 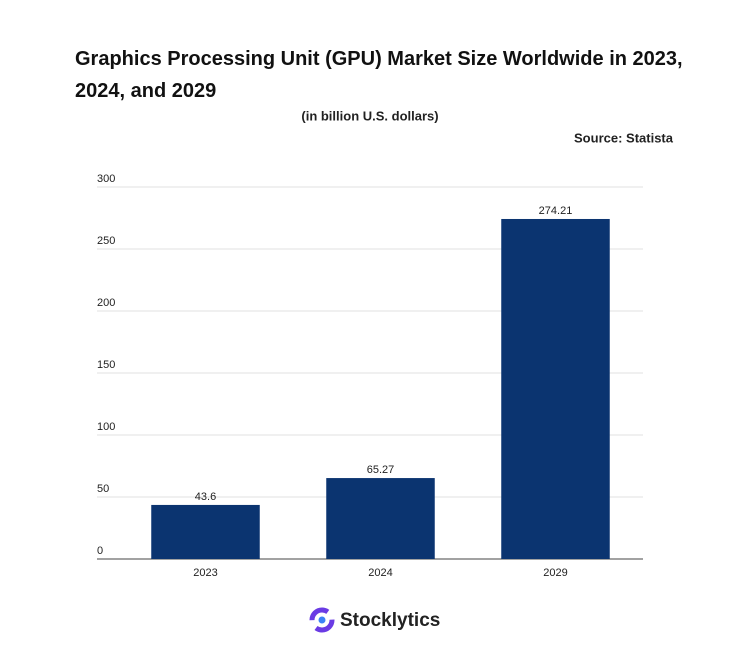 What do you see at coordinates (106, 241) in the screenshot?
I see `y-tick-label: 250` at bounding box center [106, 241].